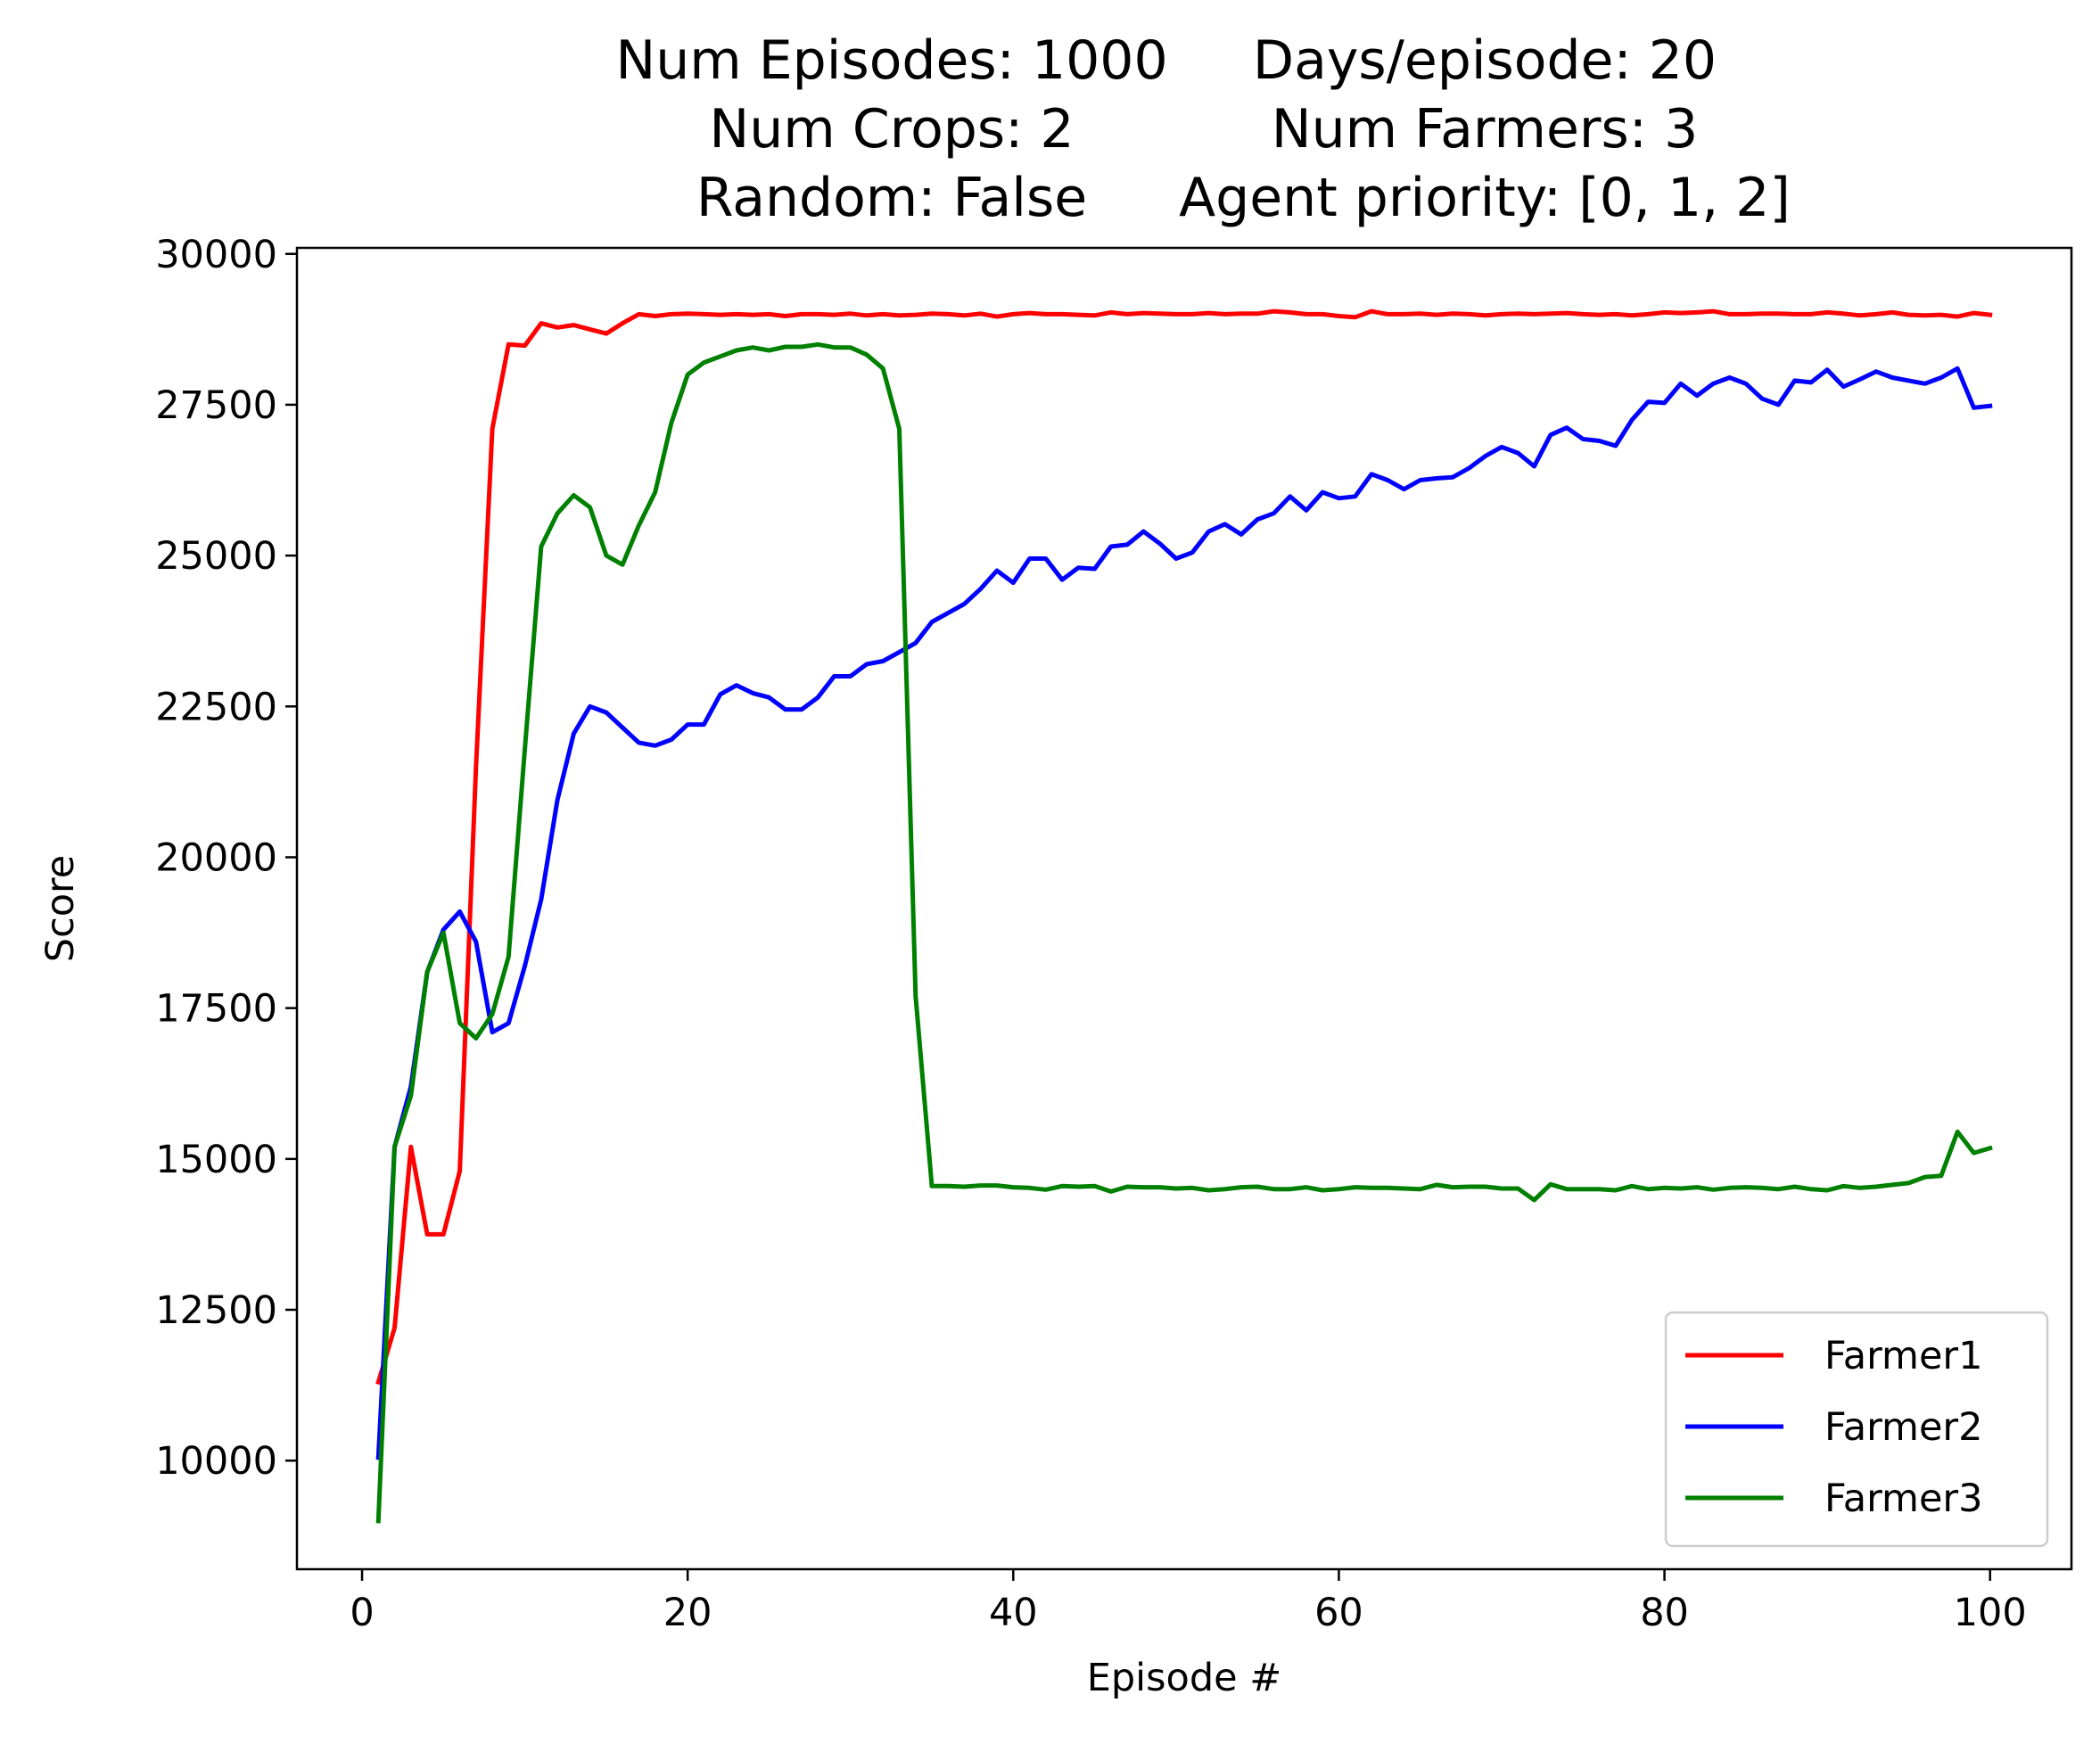 The width and height of the screenshot is (2100, 1752). What do you see at coordinates (1903, 1428) in the screenshot?
I see `legend-label-farmer2: Farmer2` at bounding box center [1903, 1428].